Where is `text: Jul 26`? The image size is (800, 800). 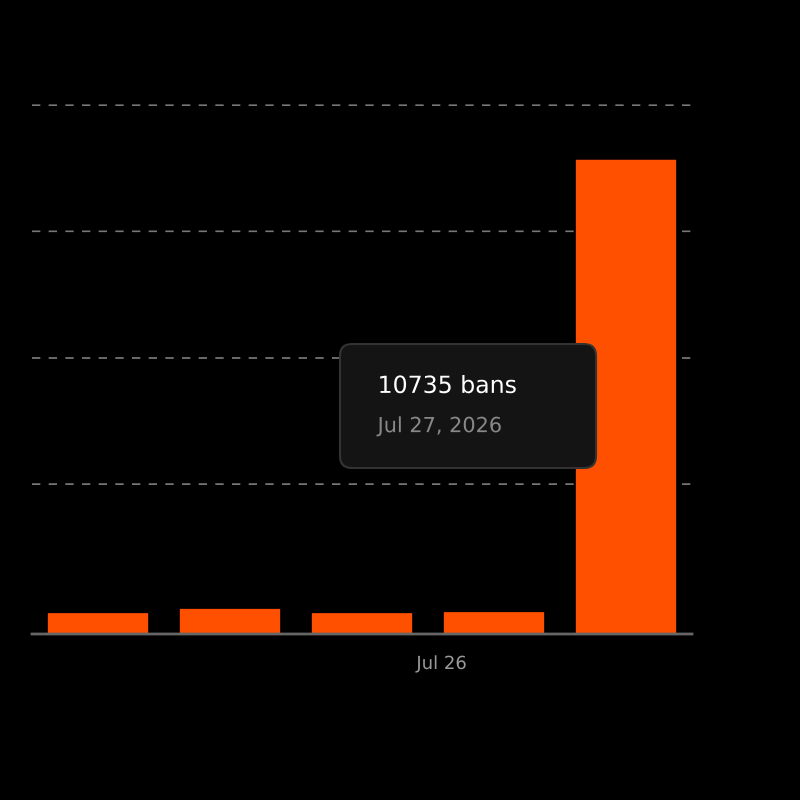
text: Jul 26 is located at coordinates (440, 664).